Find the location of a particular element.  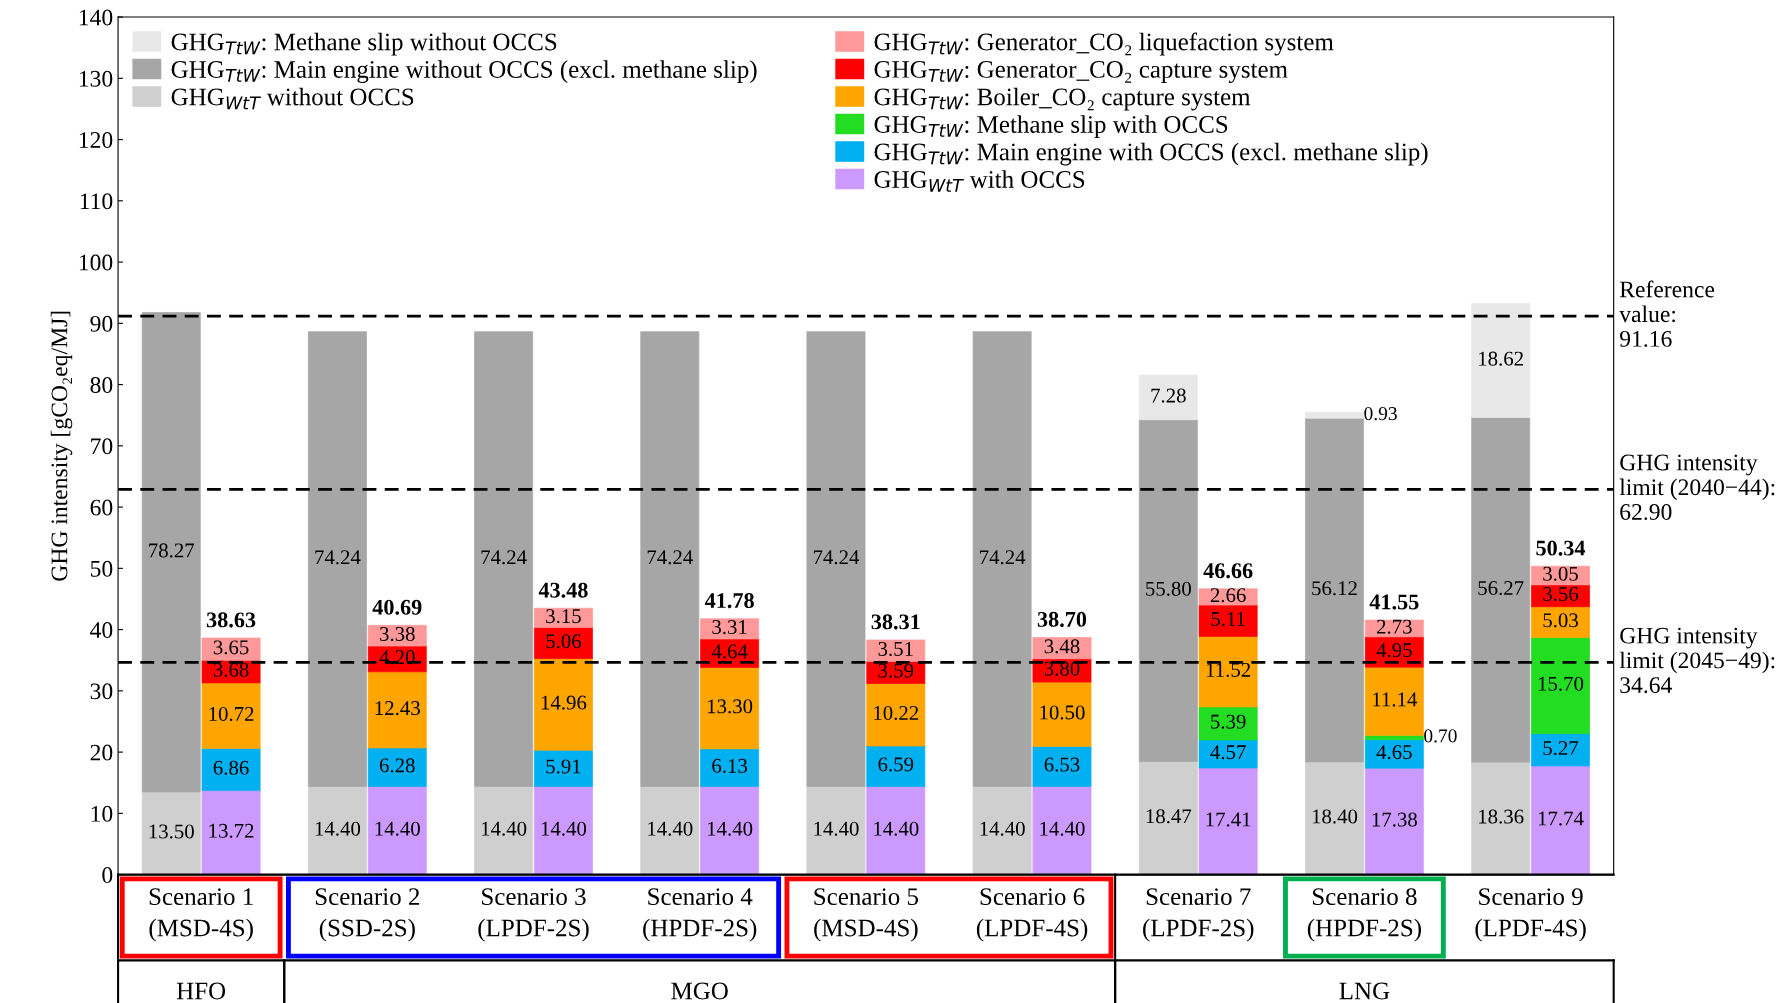

data-label: 5.27 is located at coordinates (1561, 748).